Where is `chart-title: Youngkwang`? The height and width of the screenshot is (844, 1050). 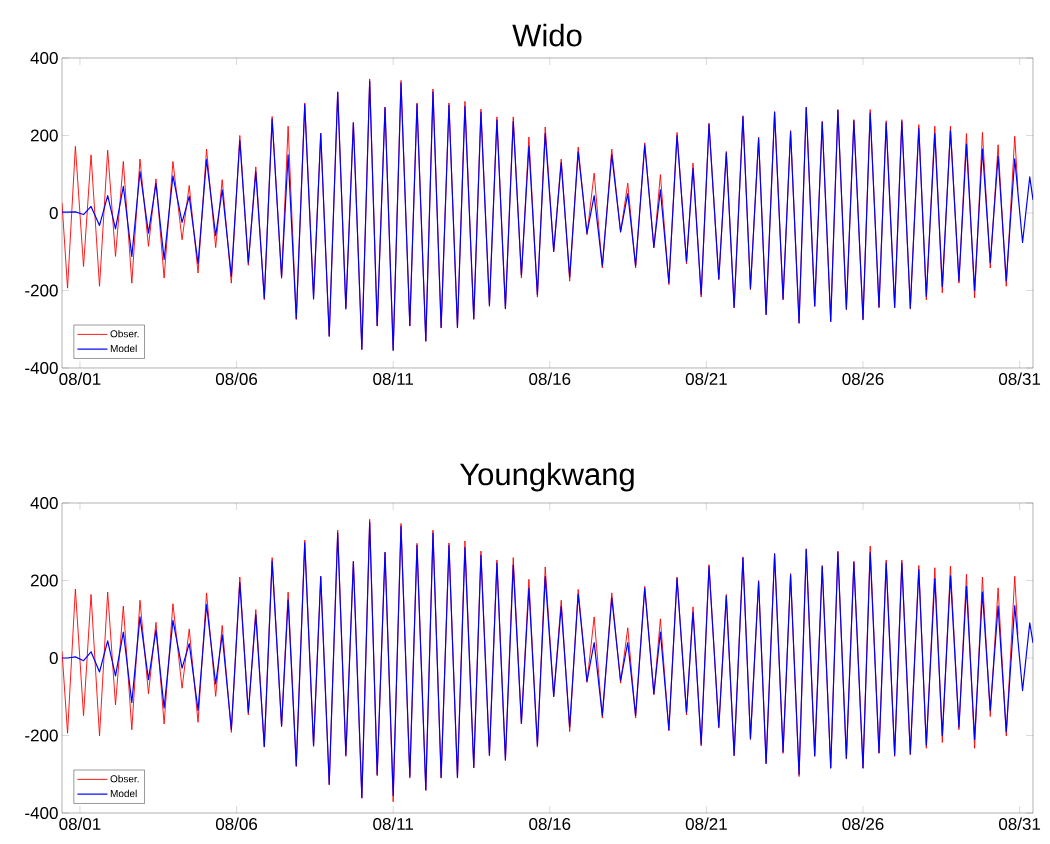 chart-title: Youngkwang is located at coordinates (546, 477).